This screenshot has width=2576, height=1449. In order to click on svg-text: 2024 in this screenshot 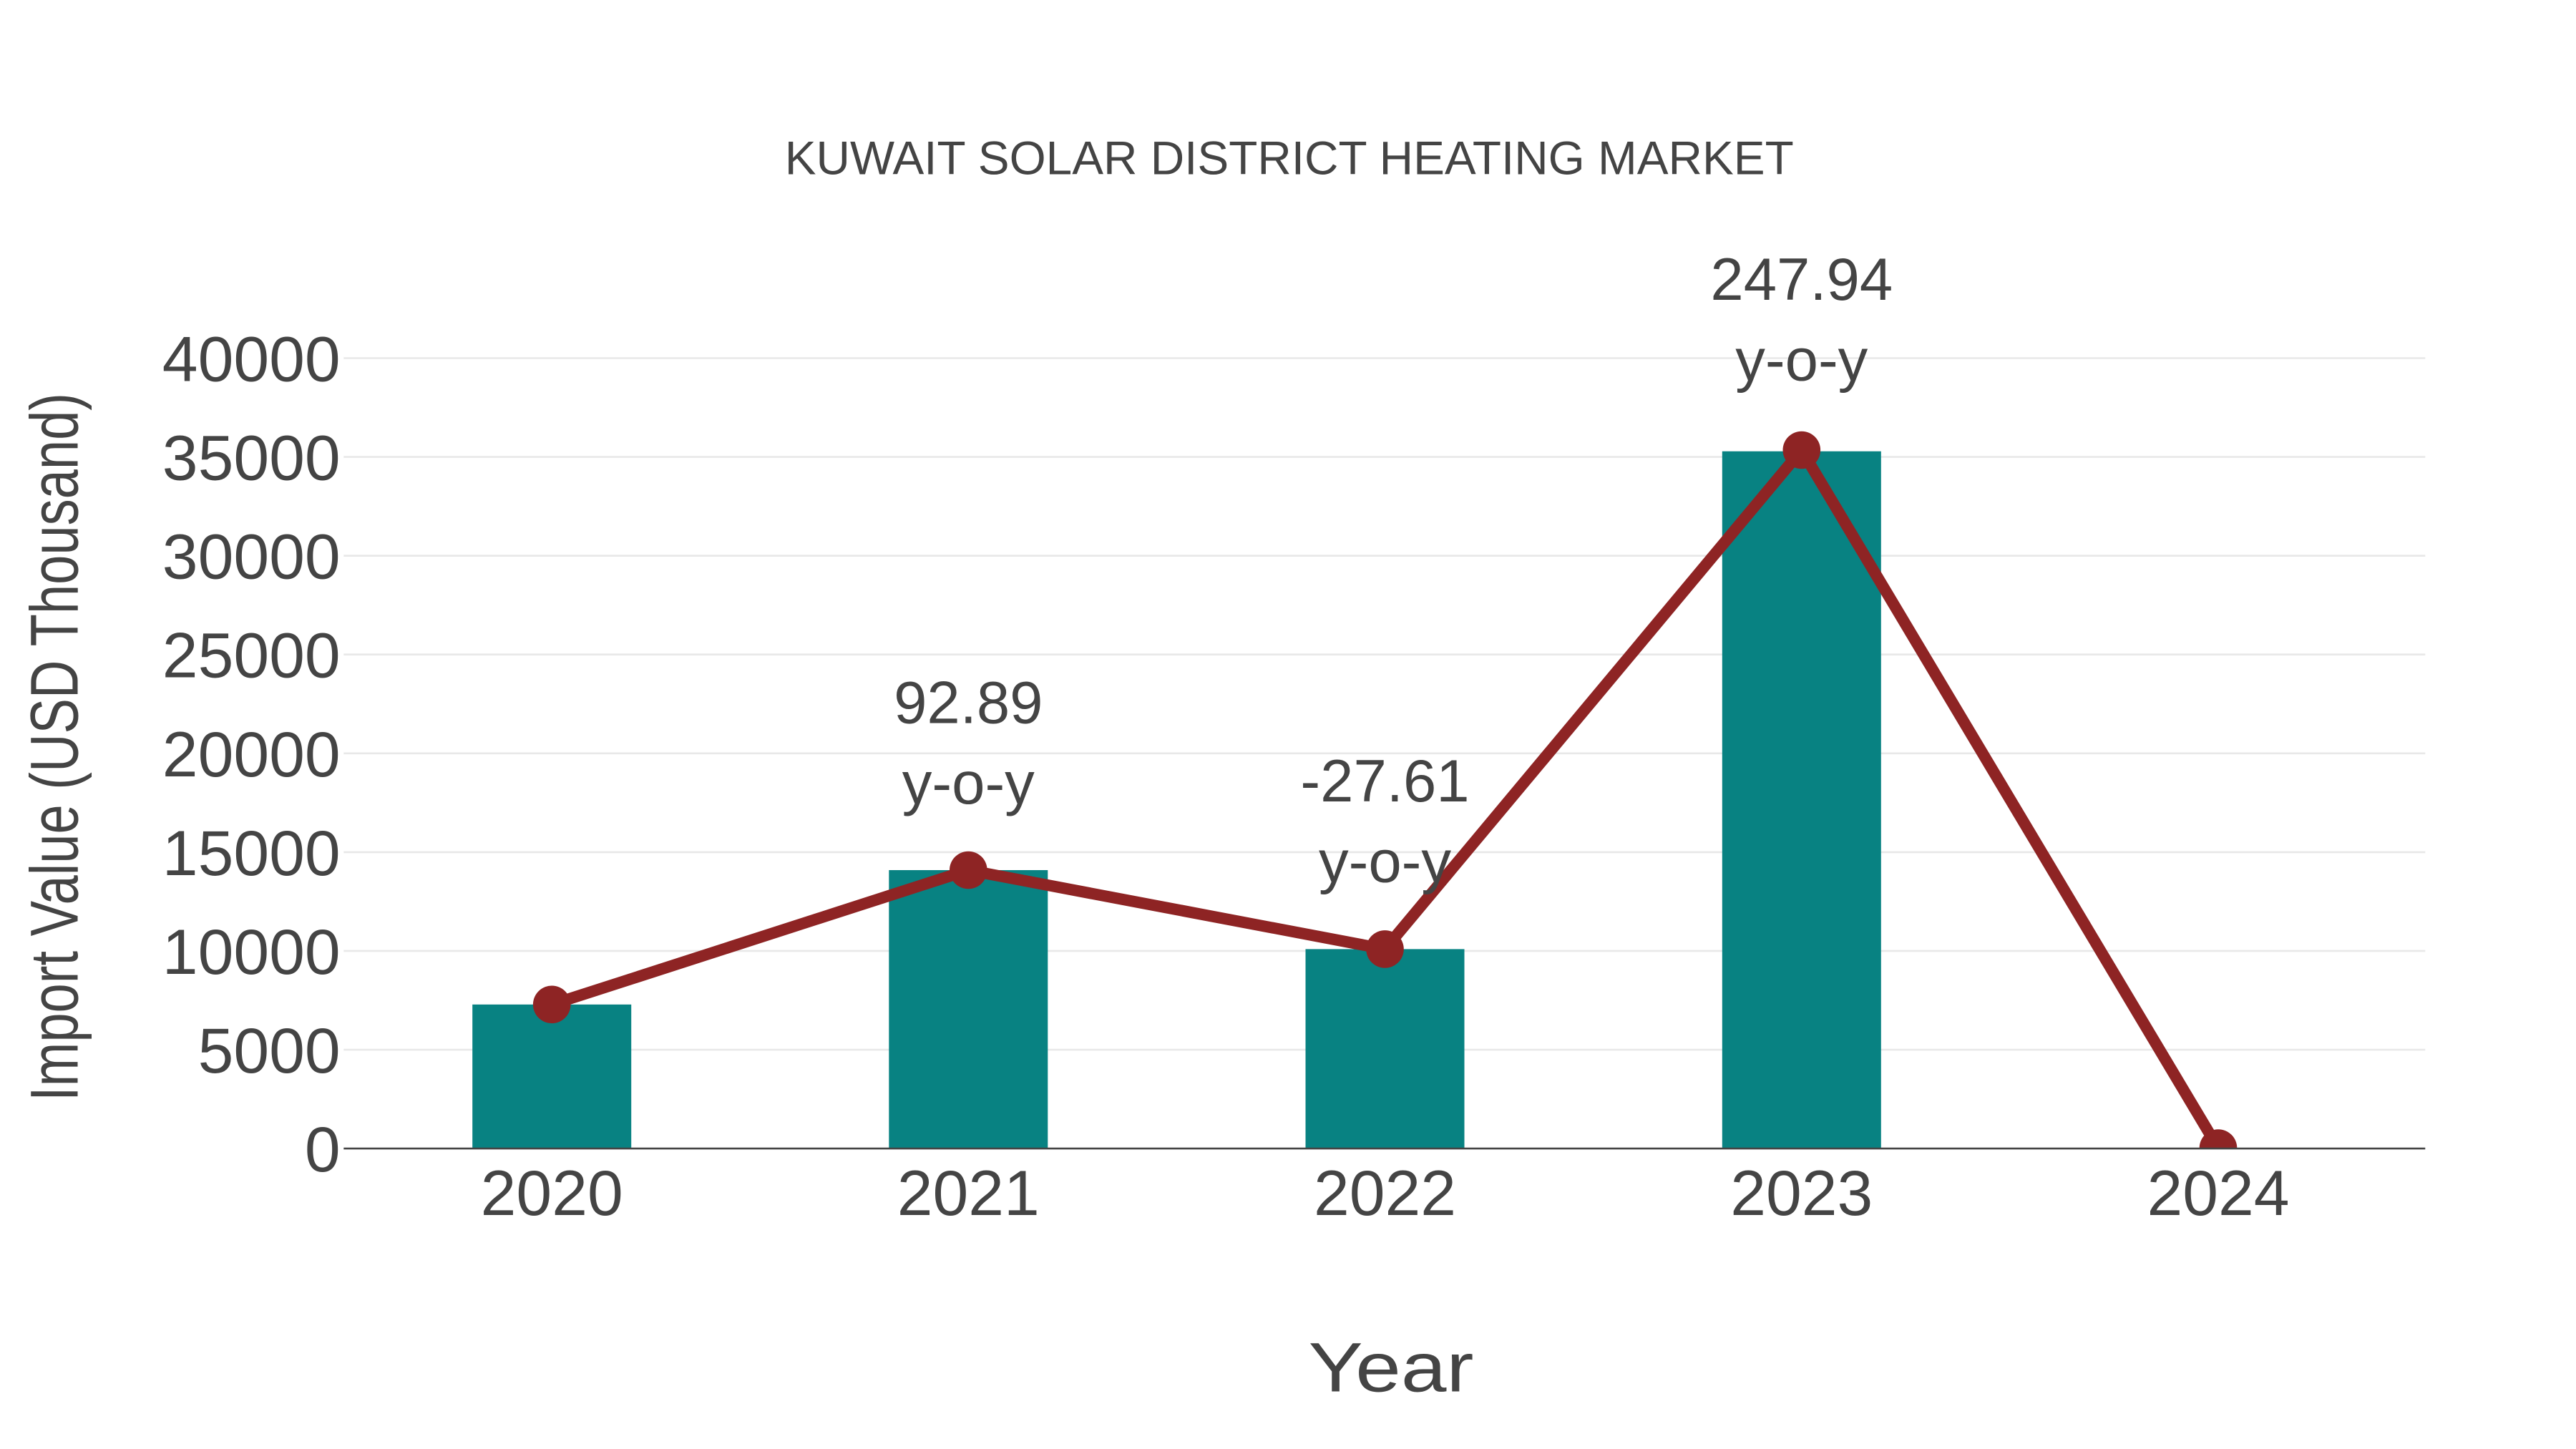, I will do `click(2218, 1193)`.